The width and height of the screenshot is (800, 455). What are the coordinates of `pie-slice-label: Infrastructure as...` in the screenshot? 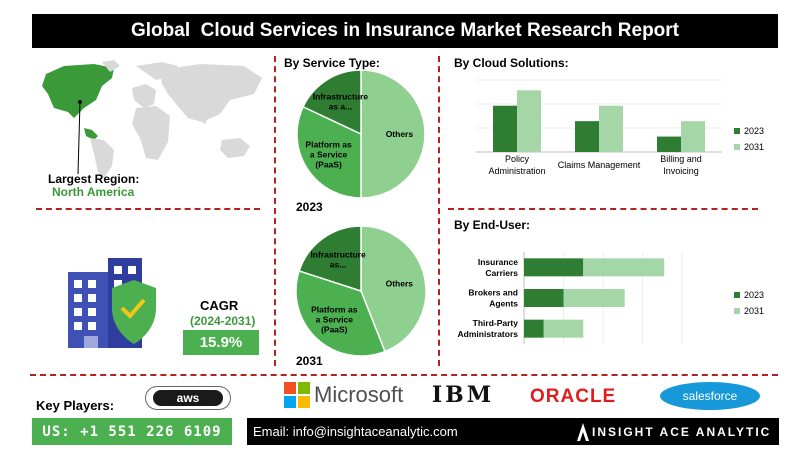 It's located at (338, 259).